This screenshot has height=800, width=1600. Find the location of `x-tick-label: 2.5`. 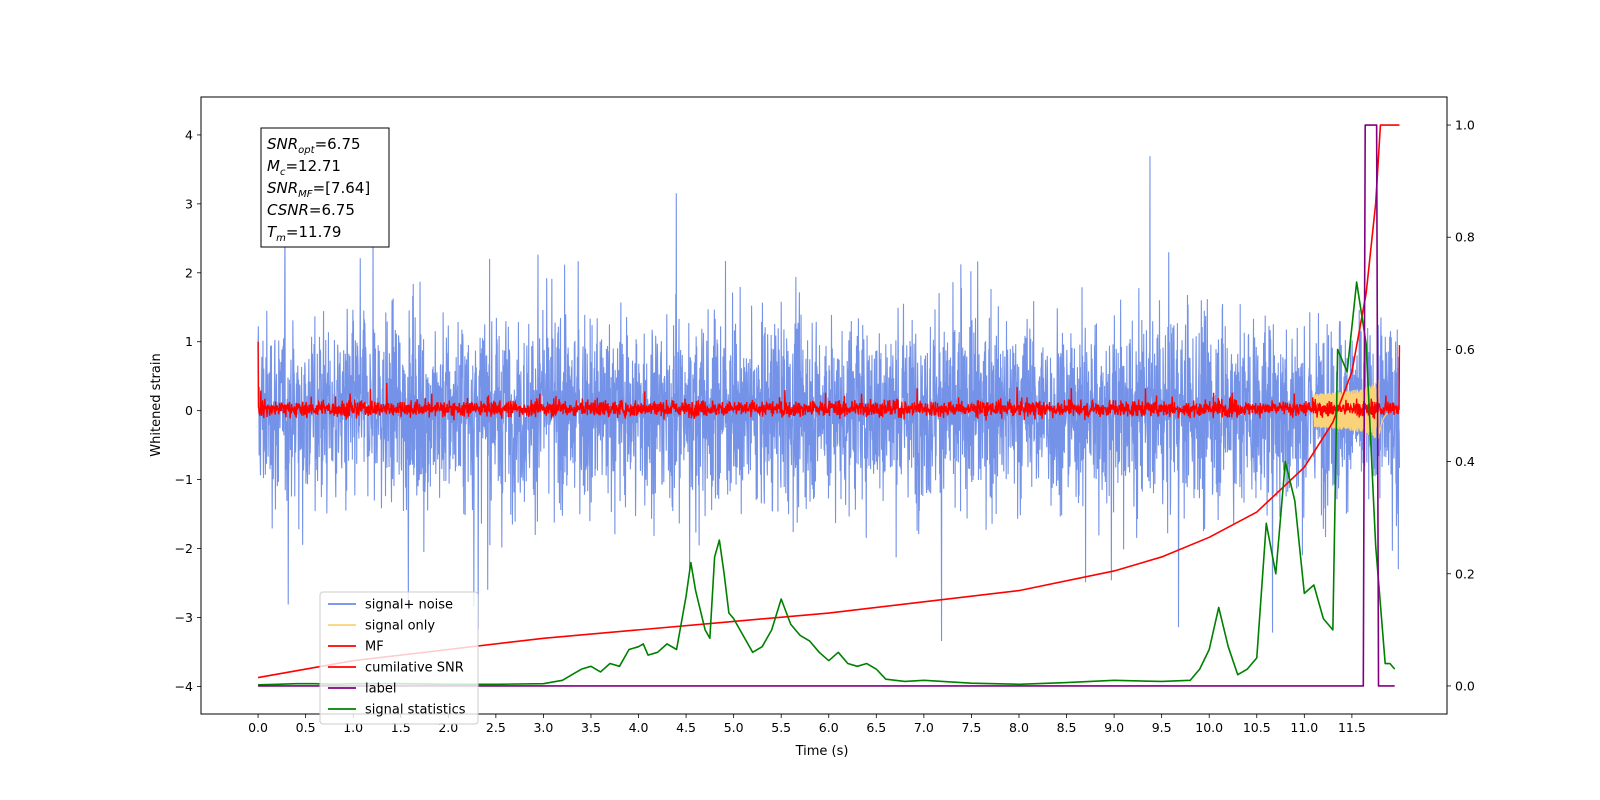

x-tick-label: 2.5 is located at coordinates (496, 727).